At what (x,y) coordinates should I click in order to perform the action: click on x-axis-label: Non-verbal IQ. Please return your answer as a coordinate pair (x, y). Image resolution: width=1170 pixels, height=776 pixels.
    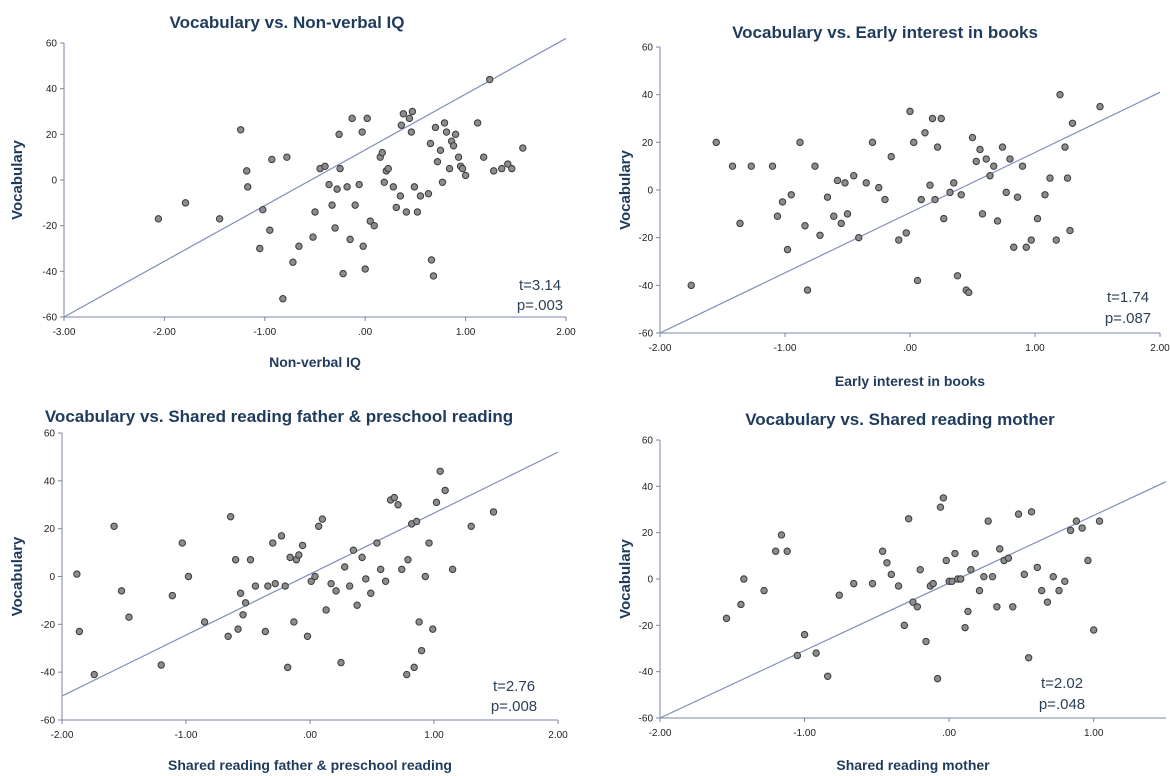
    Looking at the image, I should click on (315, 362).